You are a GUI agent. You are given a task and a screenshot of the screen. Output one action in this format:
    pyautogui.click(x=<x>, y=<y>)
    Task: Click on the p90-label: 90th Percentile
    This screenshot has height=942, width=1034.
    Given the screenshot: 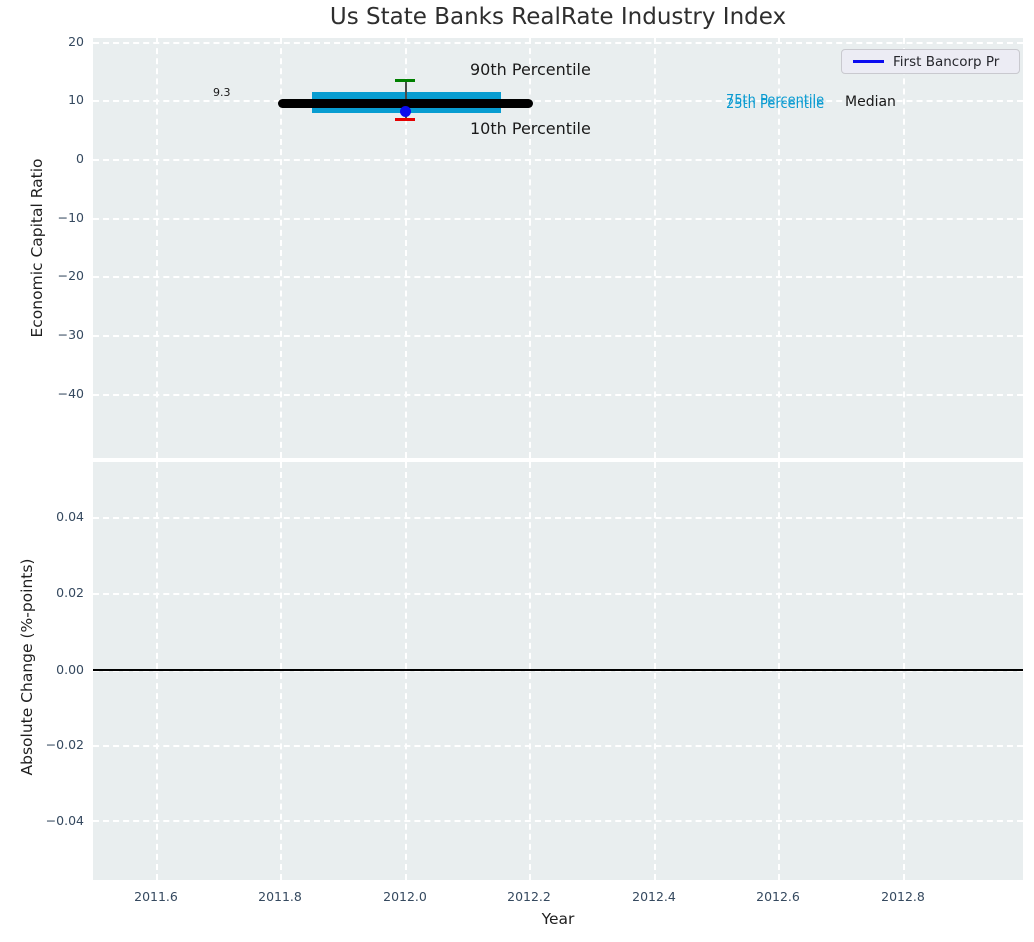 What is the action you would take?
    pyautogui.click(x=530, y=69)
    